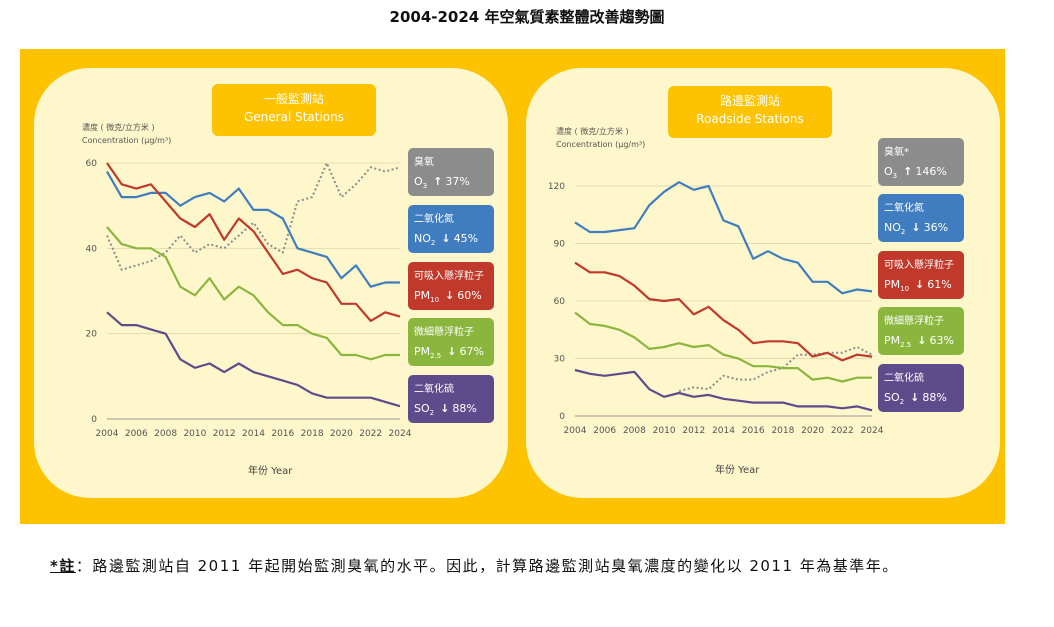  I want to click on legend-percent: 45%, so click(466, 238).